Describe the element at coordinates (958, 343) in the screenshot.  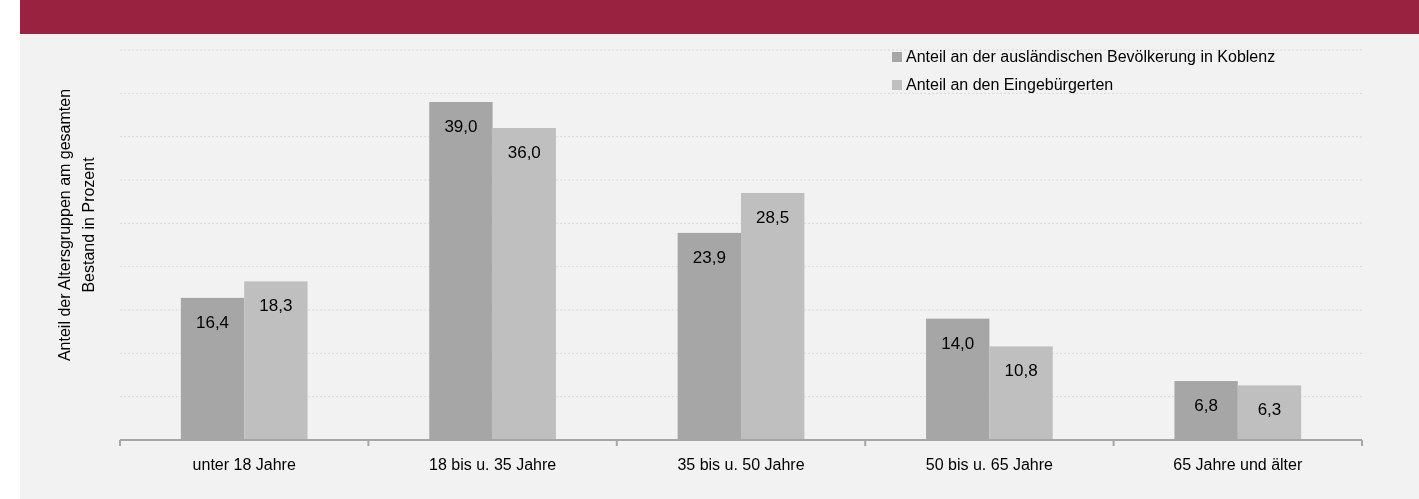
I see `data-label: 14,0` at that location.